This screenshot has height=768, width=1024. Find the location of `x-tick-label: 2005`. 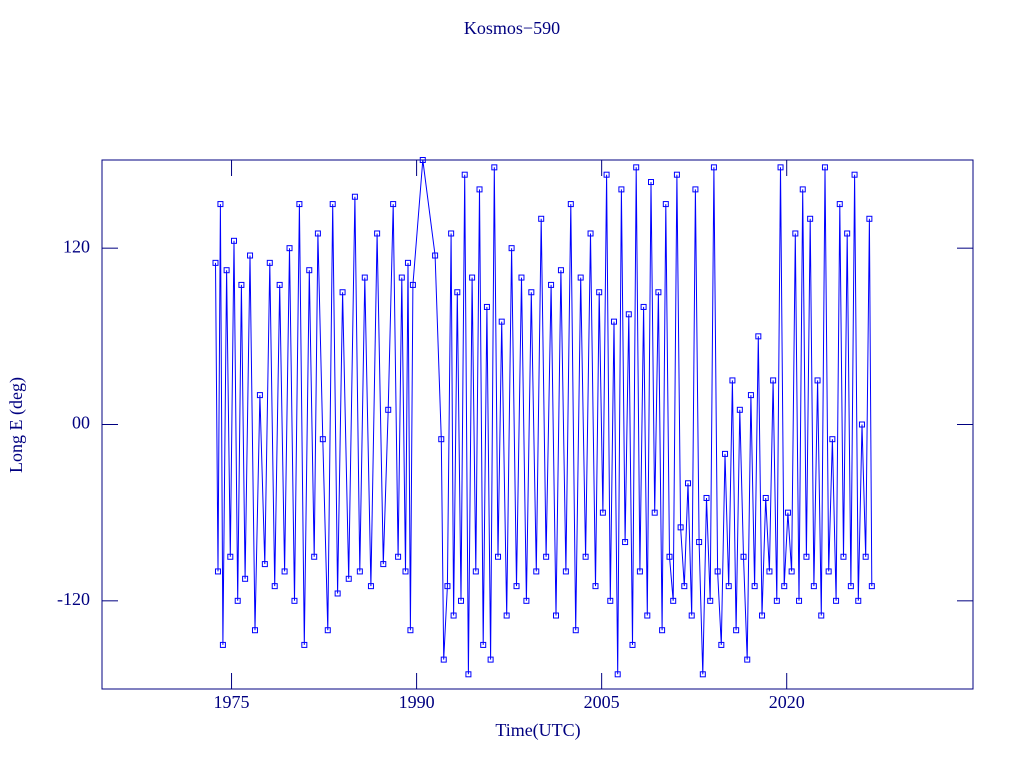

x-tick-label: 2005 is located at coordinates (602, 702).